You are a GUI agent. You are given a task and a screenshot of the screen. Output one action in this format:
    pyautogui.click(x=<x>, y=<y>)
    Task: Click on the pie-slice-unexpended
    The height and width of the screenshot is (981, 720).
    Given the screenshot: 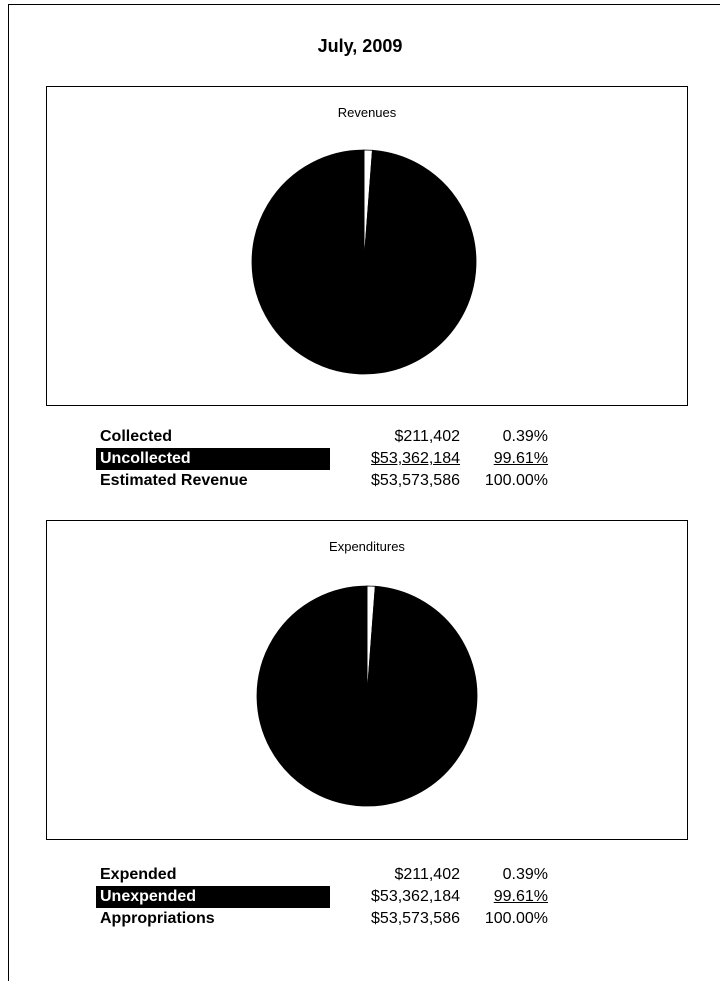 What is the action you would take?
    pyautogui.click(x=367, y=696)
    